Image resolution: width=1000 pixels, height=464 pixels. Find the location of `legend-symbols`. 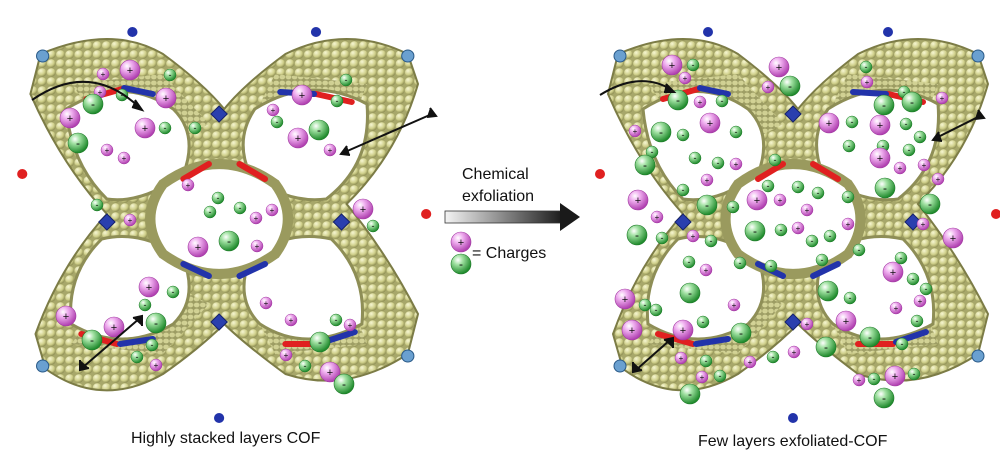

legend-symbols is located at coordinates (461, 253).